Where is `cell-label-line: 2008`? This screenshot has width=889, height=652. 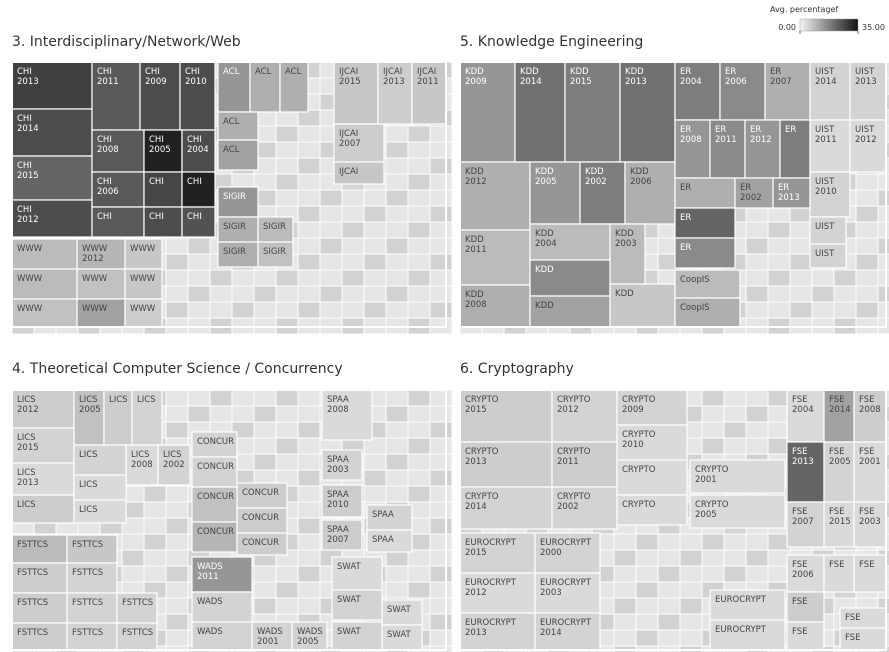 cell-label-line: 2008 is located at coordinates (691, 140).